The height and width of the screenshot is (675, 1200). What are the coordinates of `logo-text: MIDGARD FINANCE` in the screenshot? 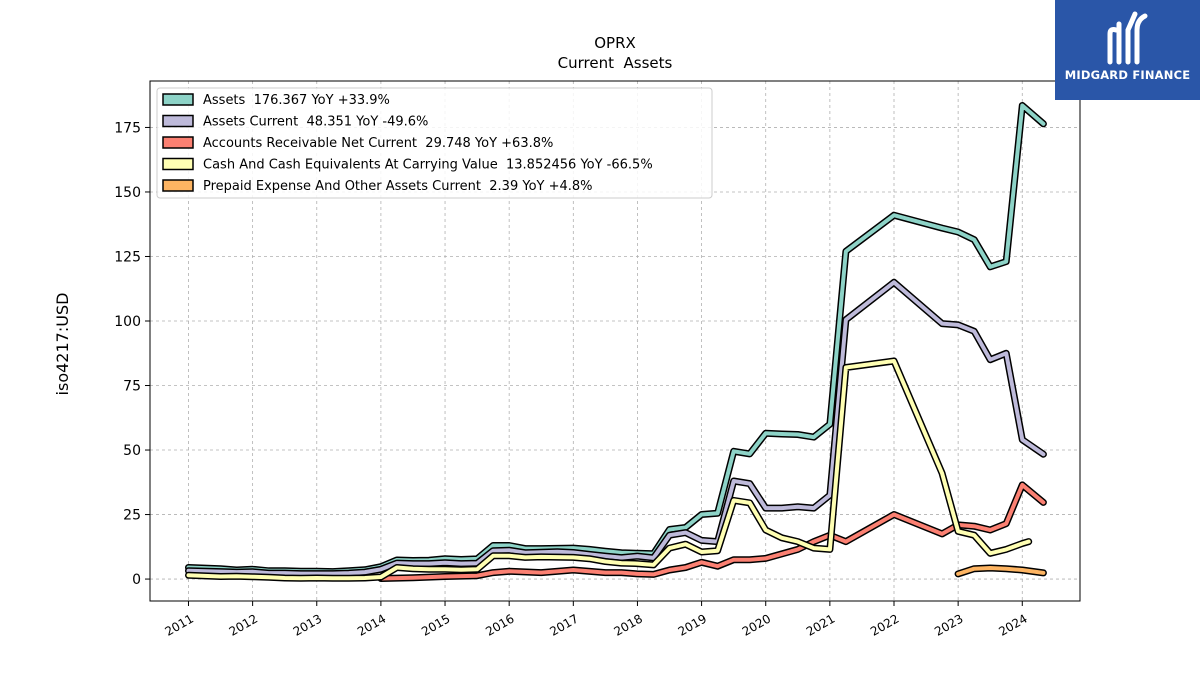 It's located at (1127, 75).